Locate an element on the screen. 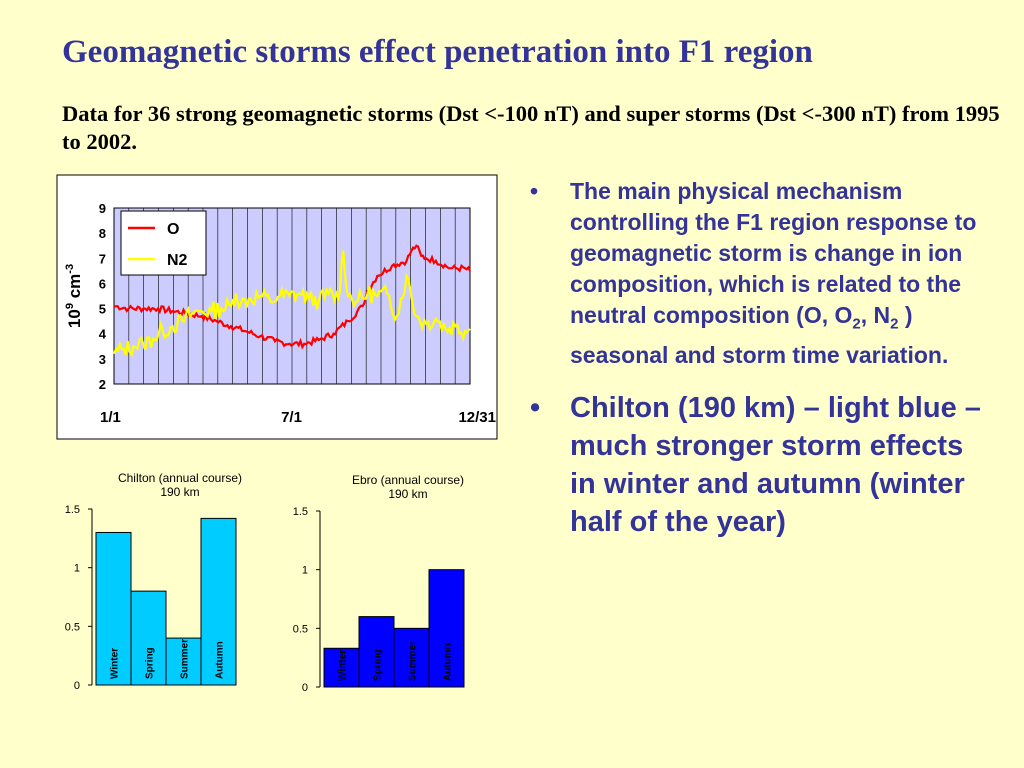 This screenshot has height=768, width=1024. bar-chart-title: Chilton (annual course) is located at coordinates (180, 478).